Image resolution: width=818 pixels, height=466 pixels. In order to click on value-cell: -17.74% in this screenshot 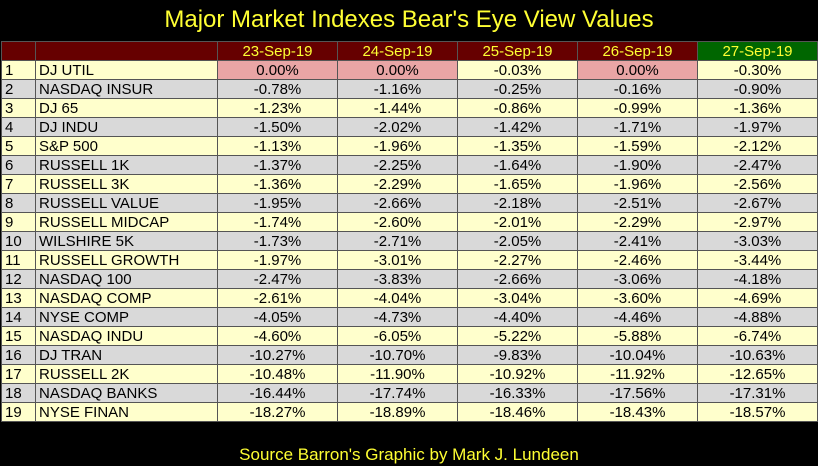, I will do `click(397, 393)`.